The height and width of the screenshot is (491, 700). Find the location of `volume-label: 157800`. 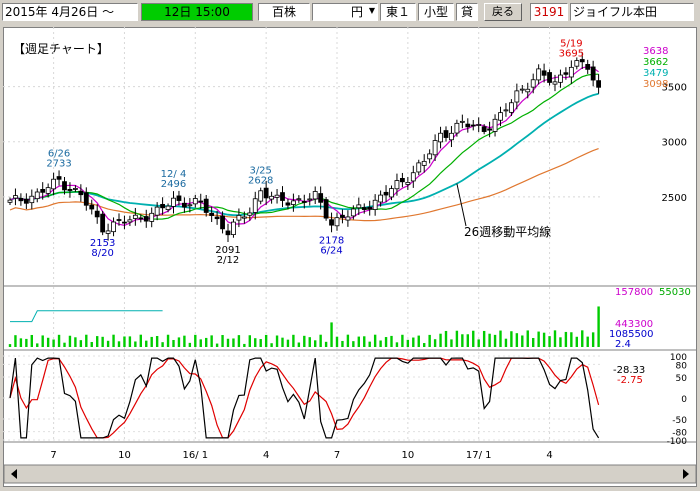

volume-label: 157800 is located at coordinates (634, 292).